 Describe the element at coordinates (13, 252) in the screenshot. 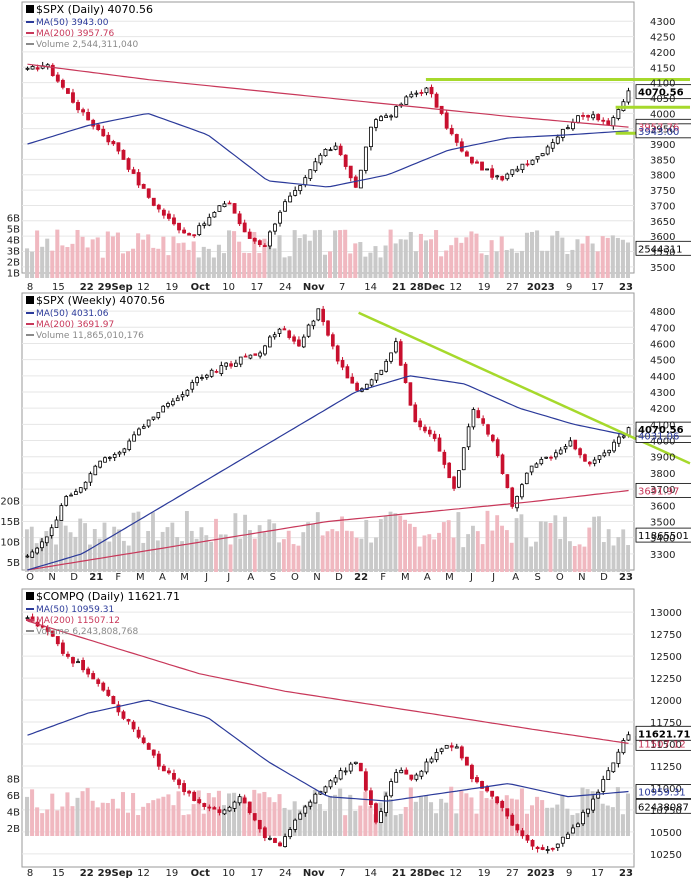

I see `volume-tick-label: 3B` at that location.